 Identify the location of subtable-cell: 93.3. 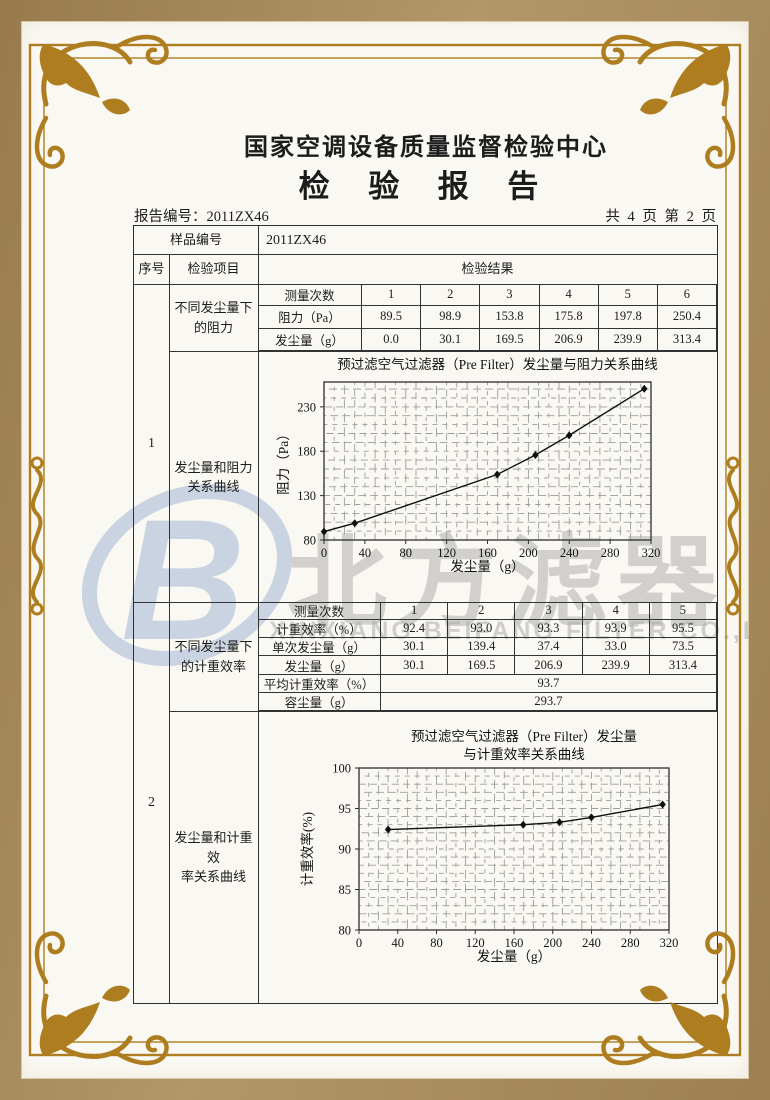
(549, 629).